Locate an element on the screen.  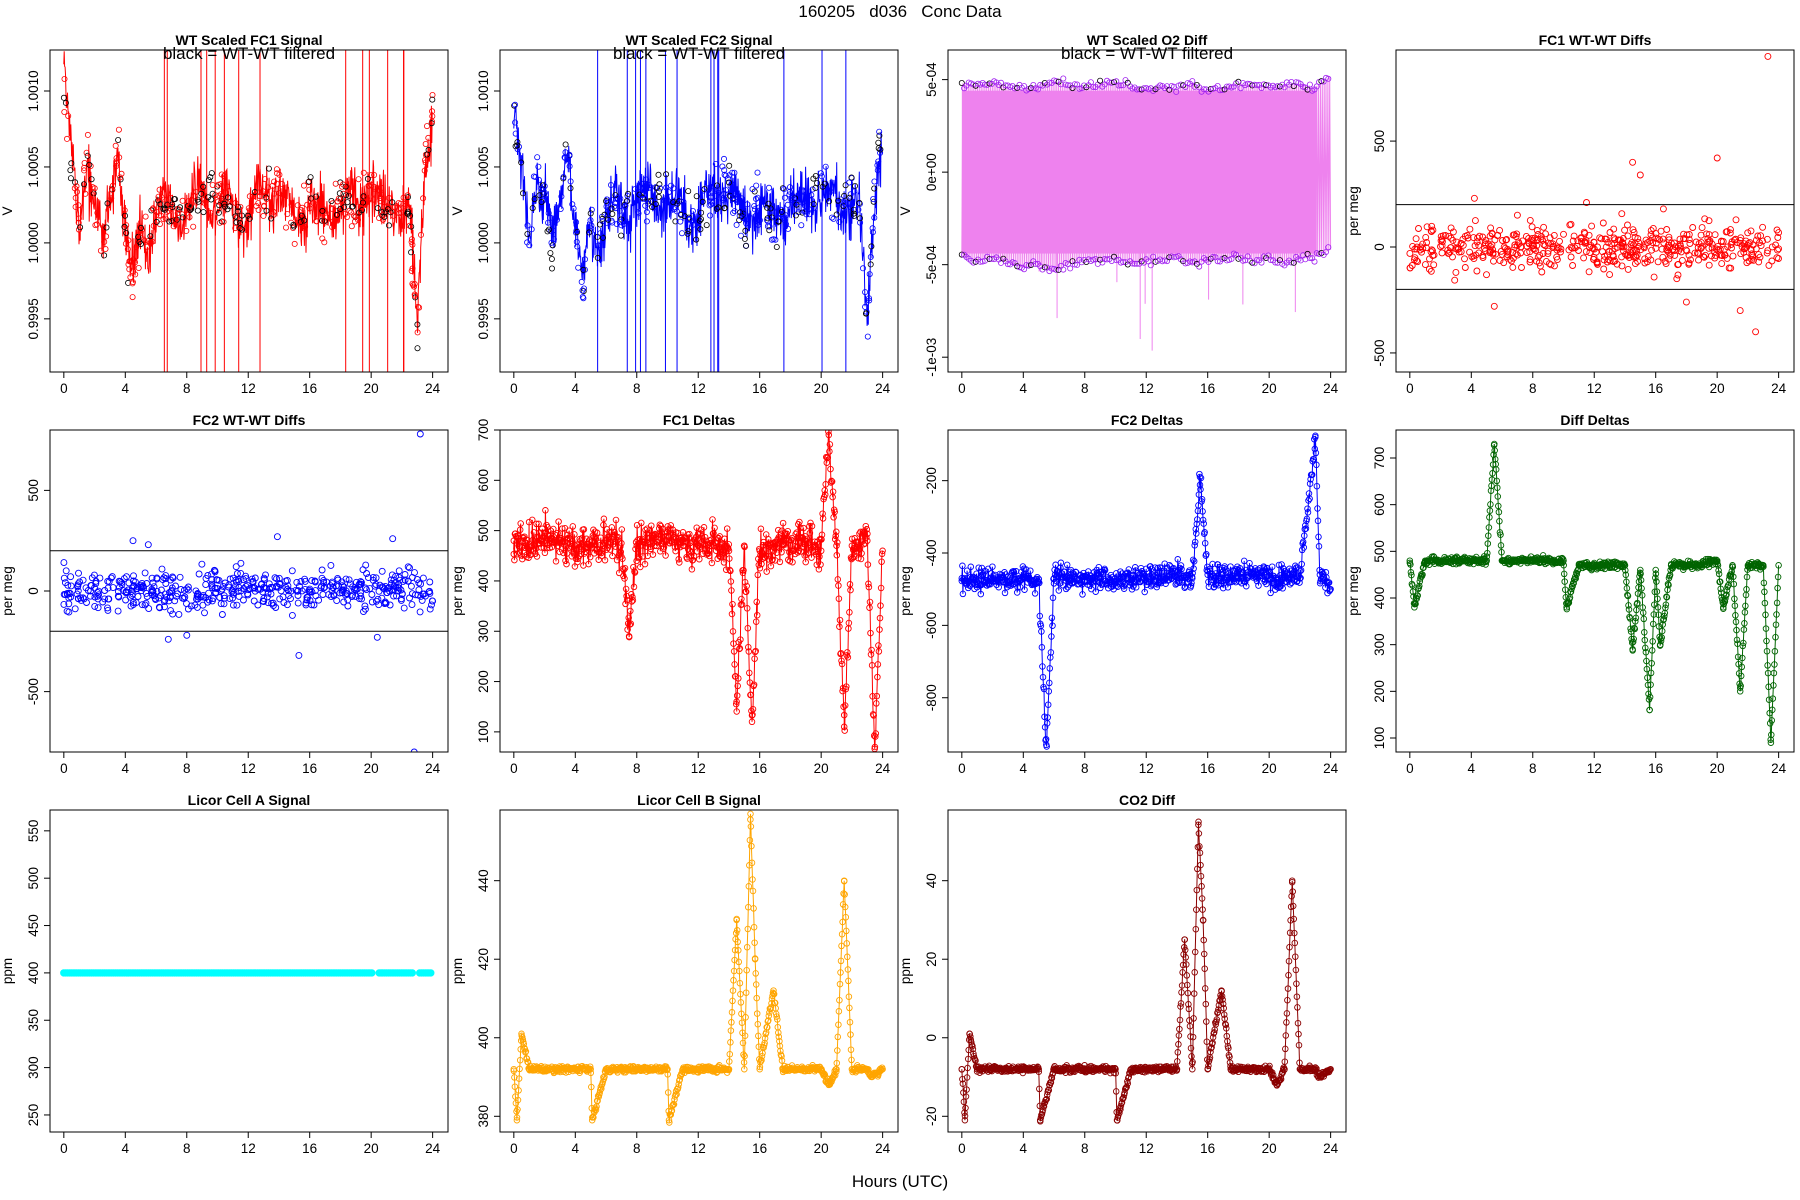
y-tick-label: 1.0005 is located at coordinates (483, 166).